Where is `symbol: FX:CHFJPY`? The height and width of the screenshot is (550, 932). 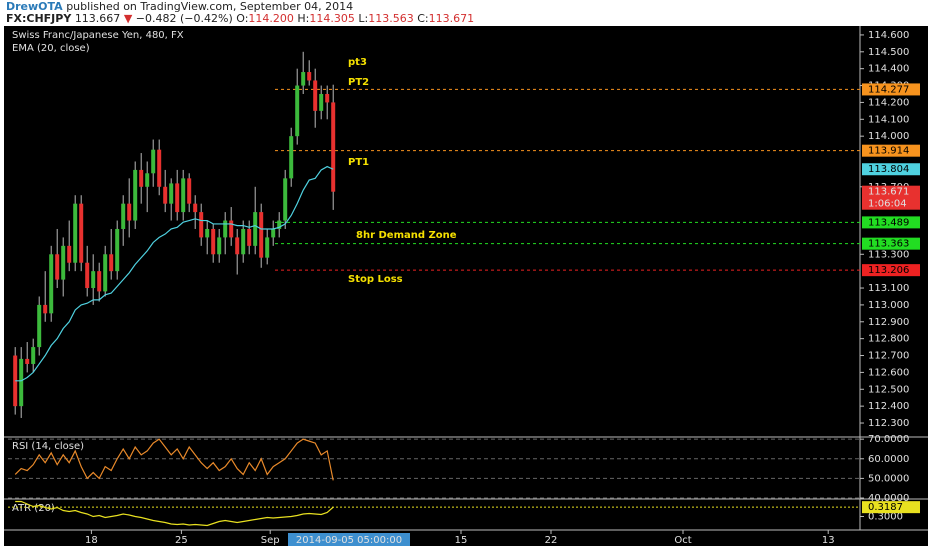
symbol: FX:CHFJPY is located at coordinates (39, 18).